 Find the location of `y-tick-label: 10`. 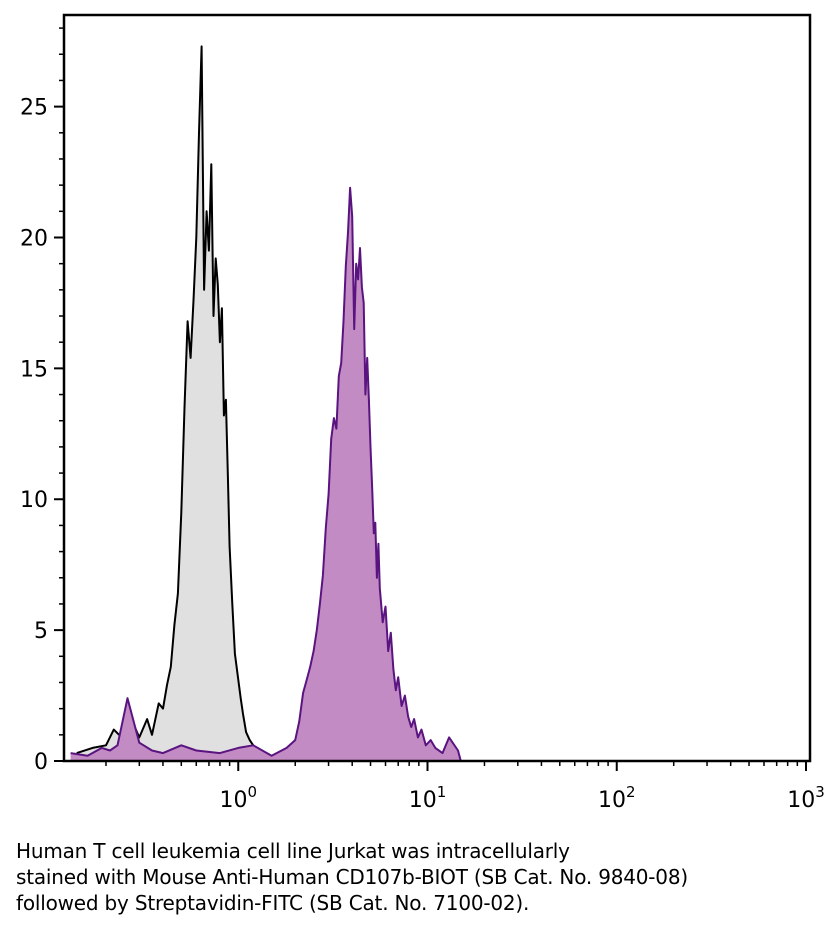

y-tick-label: 10 is located at coordinates (34, 500).